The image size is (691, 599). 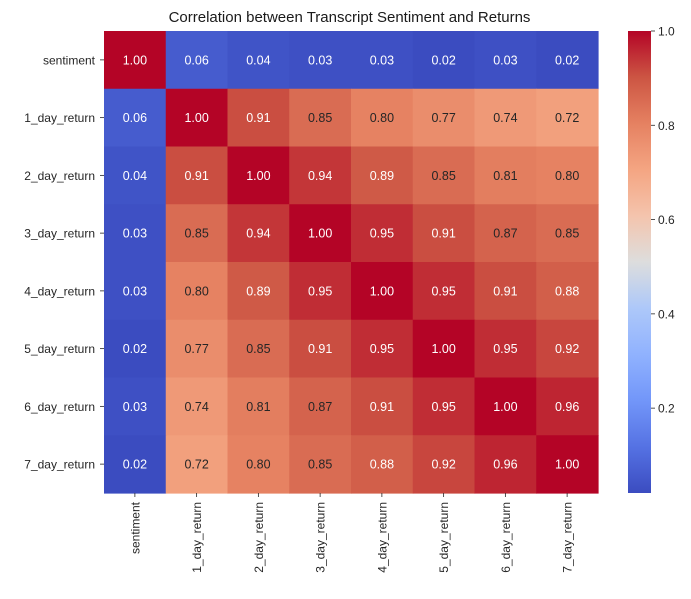 I want to click on heatmap-cell-2_day_return-4_day_return, so click(x=382, y=175).